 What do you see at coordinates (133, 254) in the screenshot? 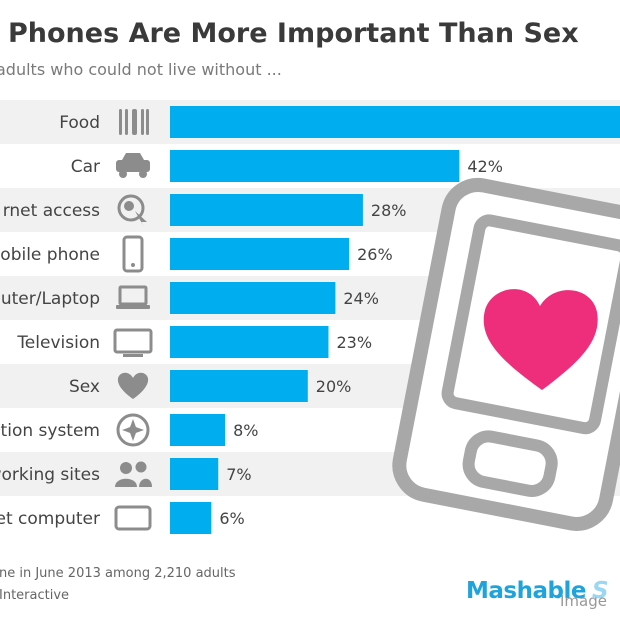
I see `mobile-phone-icon` at bounding box center [133, 254].